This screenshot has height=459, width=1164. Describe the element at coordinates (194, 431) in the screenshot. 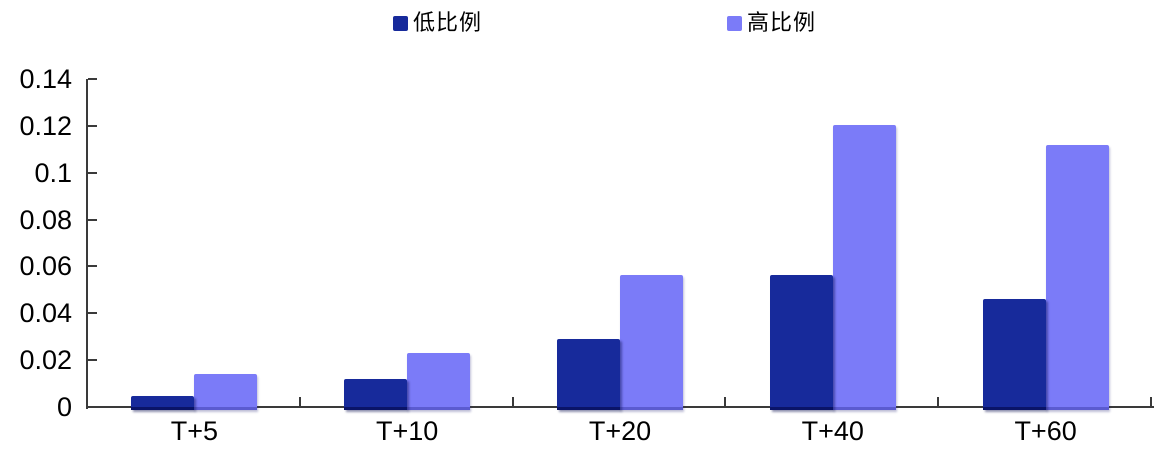

I see `x-axis-category-label: T+5` at that location.